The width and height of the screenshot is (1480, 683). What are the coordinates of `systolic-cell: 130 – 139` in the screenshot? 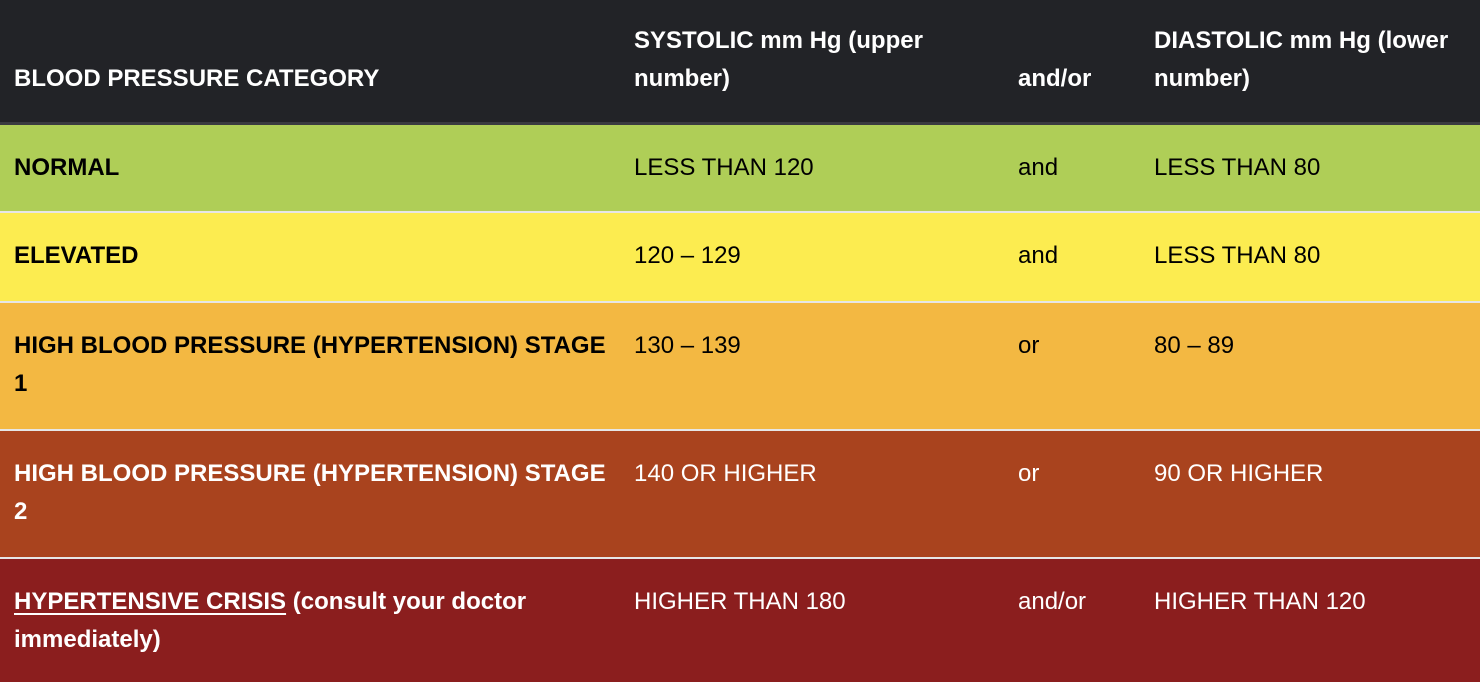 It's located at (687, 345).